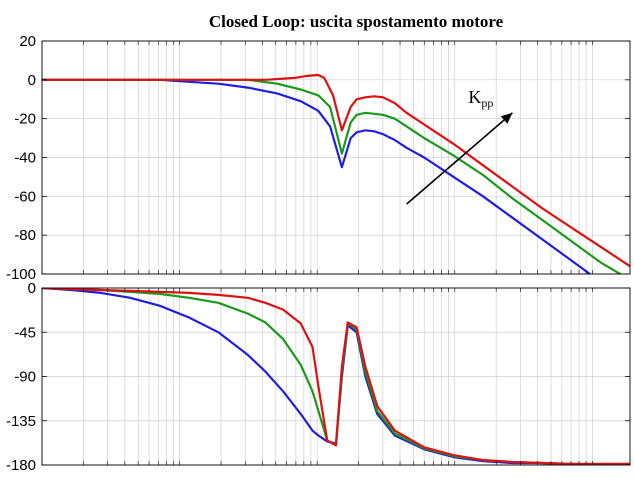 The image size is (634, 501). I want to click on y-tick-label: -45, so click(25, 332).